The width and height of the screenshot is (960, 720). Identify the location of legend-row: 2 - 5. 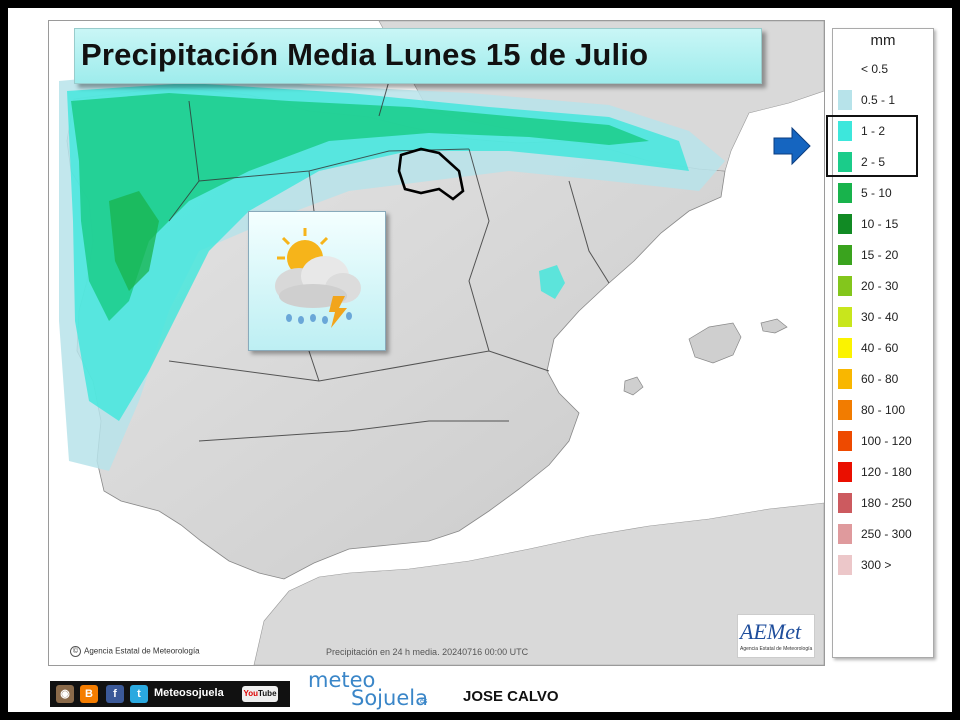
(884, 162).